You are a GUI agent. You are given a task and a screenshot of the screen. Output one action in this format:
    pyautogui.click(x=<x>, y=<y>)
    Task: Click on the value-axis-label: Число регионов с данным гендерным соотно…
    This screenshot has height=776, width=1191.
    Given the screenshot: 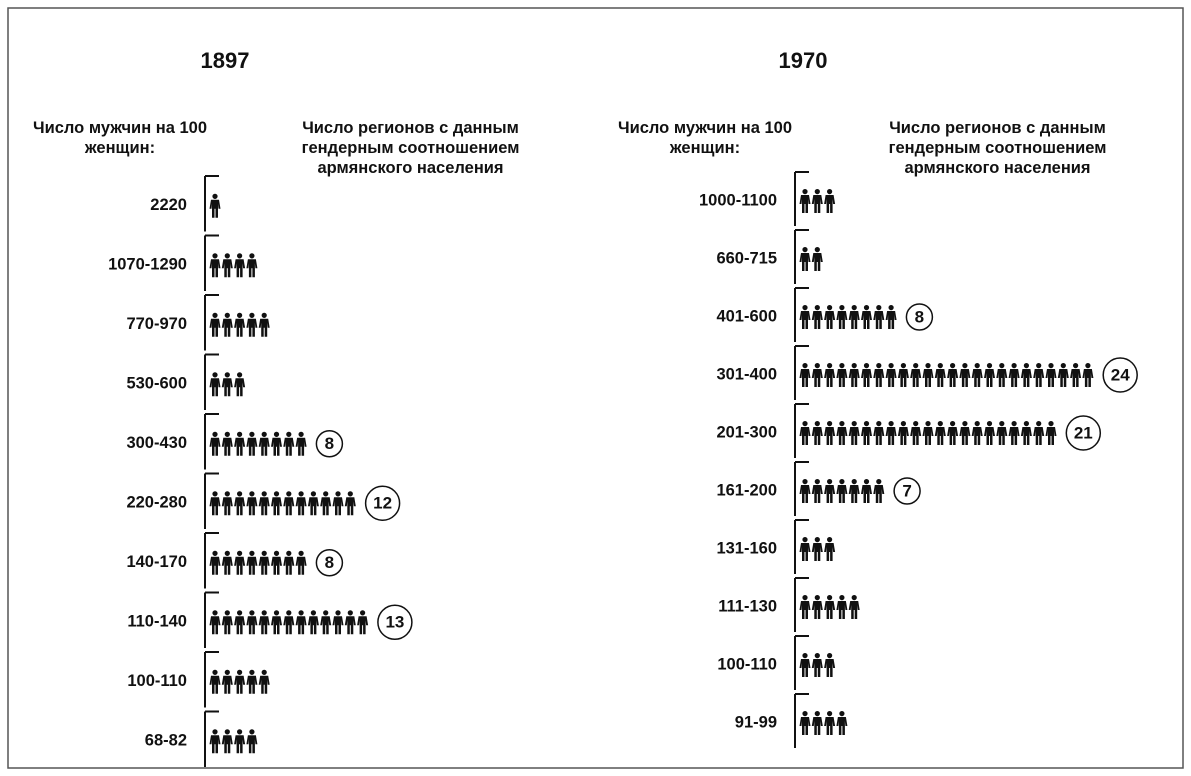 What is the action you would take?
    pyautogui.click(x=410, y=148)
    